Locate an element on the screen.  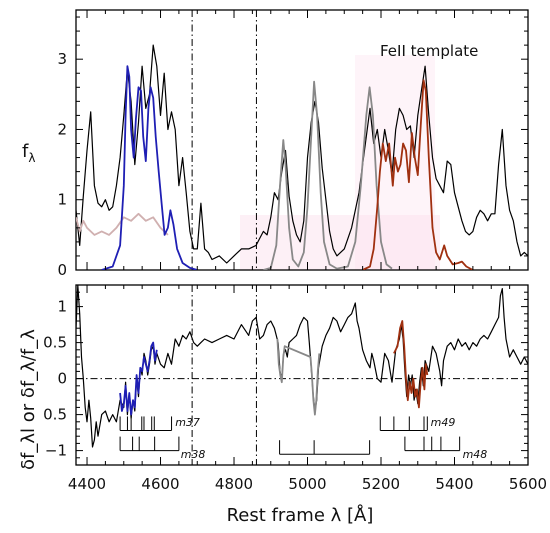
bottom-ytick-label-4: 1 is located at coordinates (62, 307).